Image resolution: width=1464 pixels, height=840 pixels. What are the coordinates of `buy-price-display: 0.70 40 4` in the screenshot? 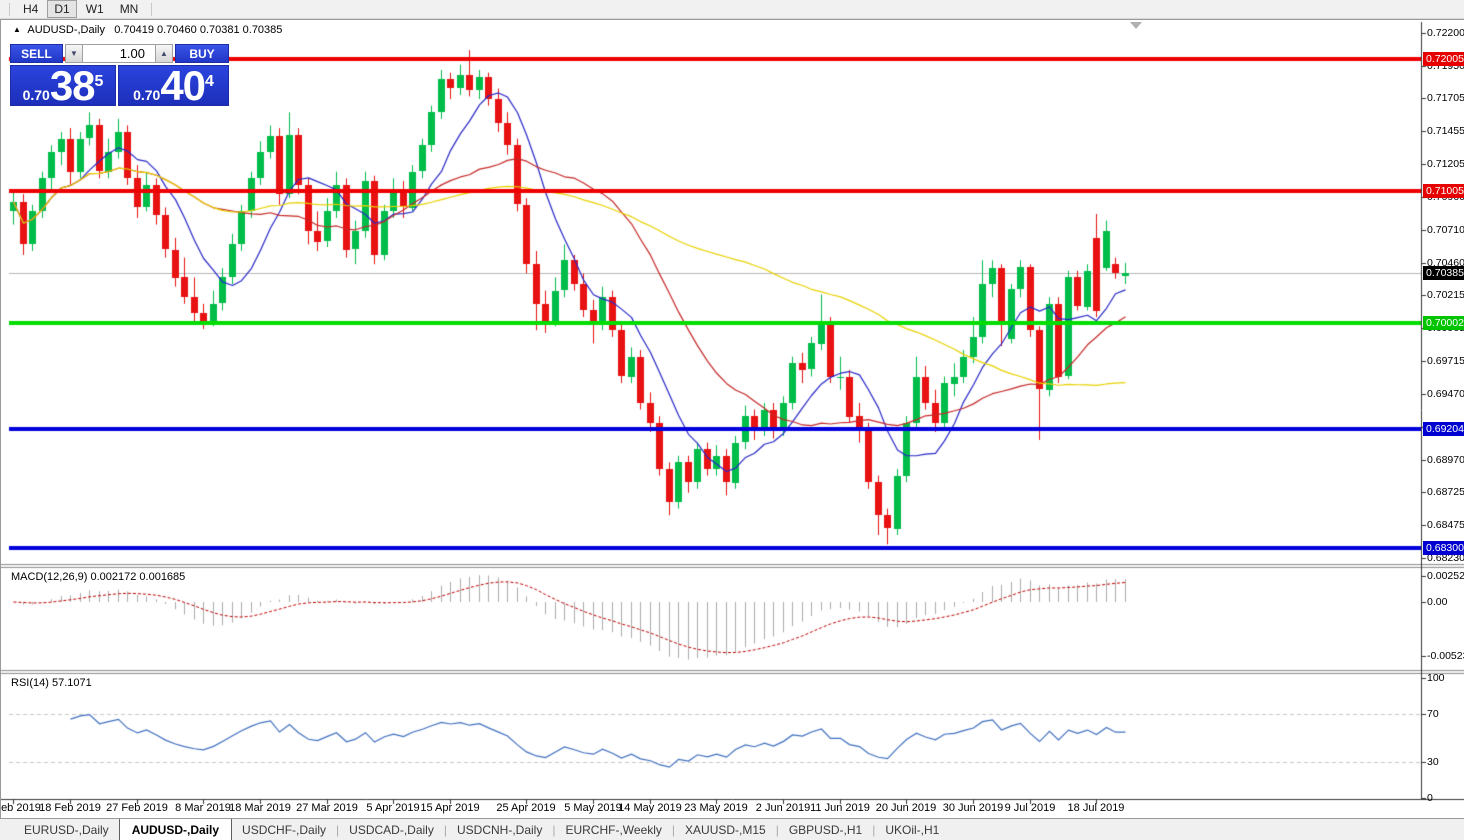 It's located at (173, 86).